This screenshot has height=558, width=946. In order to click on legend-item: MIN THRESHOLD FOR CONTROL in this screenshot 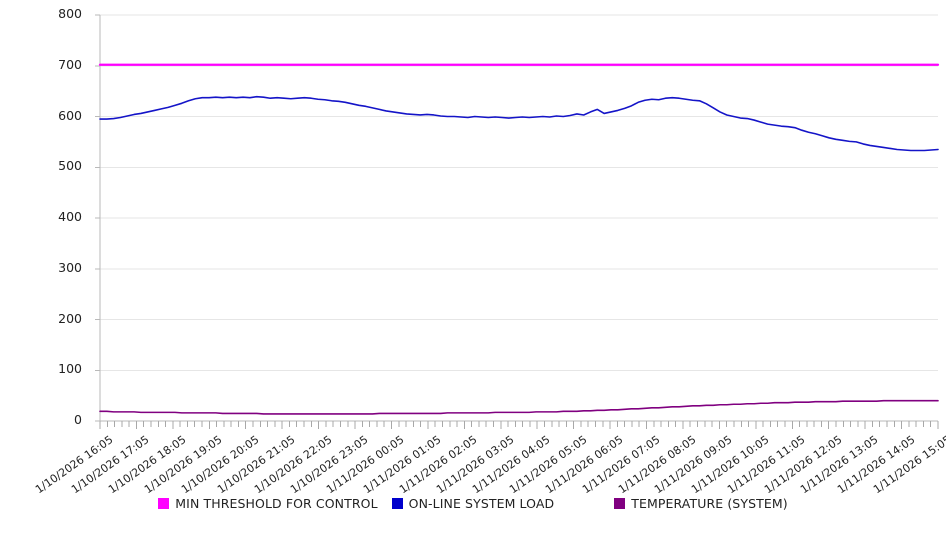, I will do `click(268, 503)`.